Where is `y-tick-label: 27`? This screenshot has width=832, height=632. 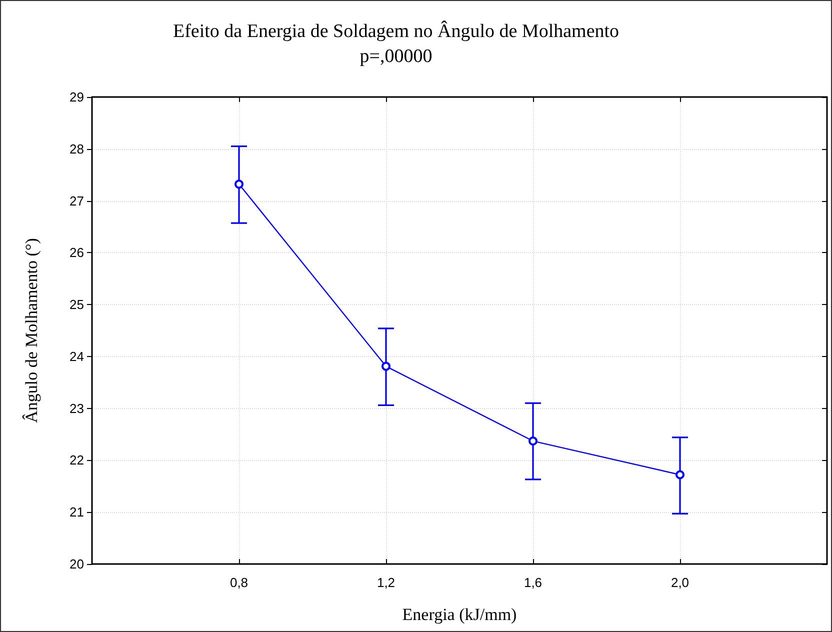
y-tick-label: 27 is located at coordinates (77, 200).